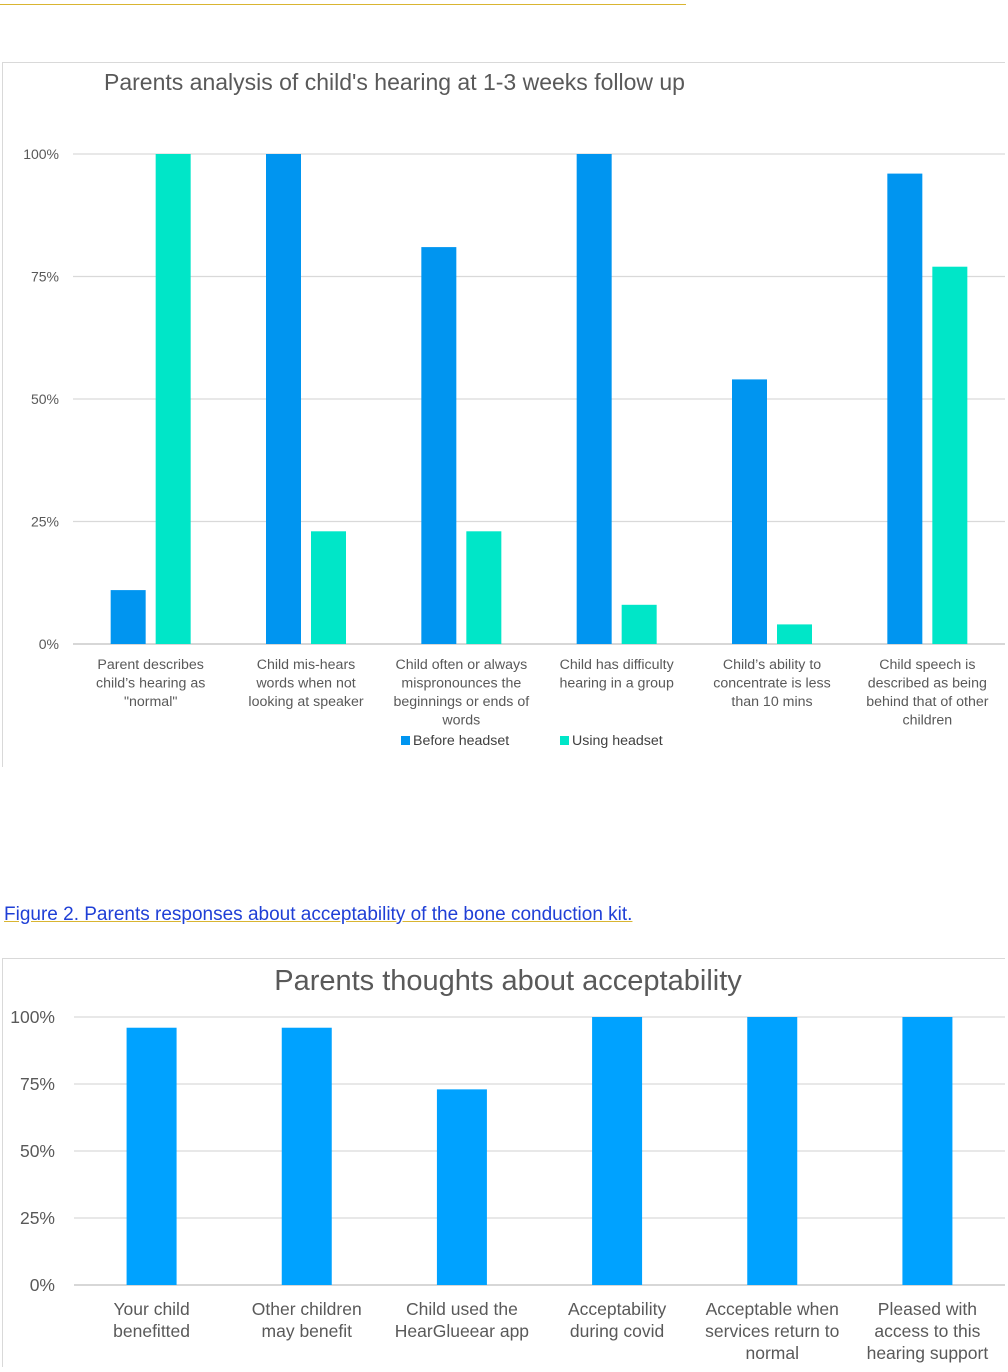 Image resolution: width=1008 pixels, height=1372 pixels. I want to click on top-caption-fragment, so click(343, 2).